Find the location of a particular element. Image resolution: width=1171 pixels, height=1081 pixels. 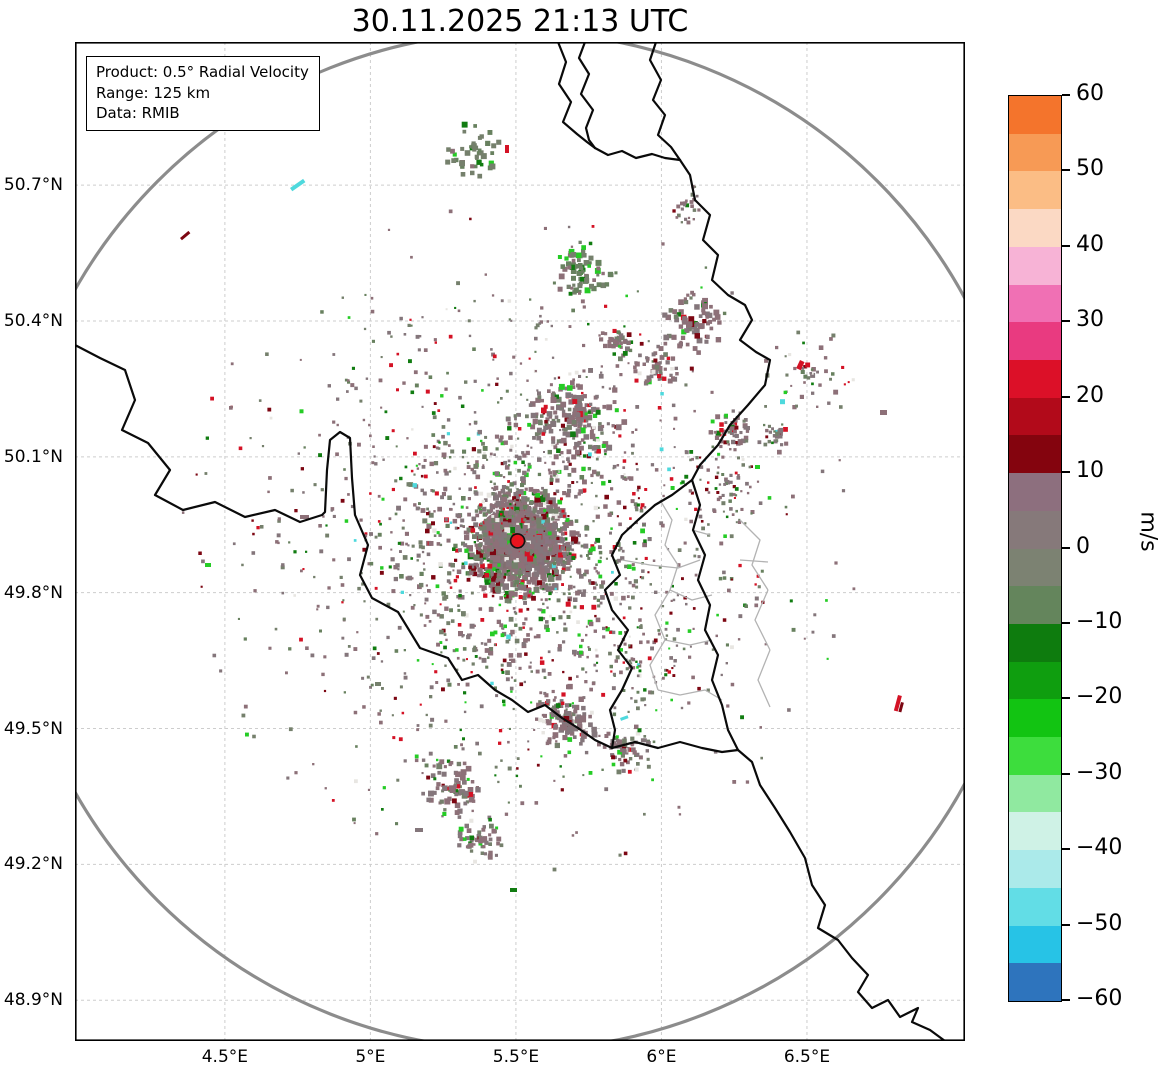

colorbar-tick-label: −50 is located at coordinates (1099, 923).